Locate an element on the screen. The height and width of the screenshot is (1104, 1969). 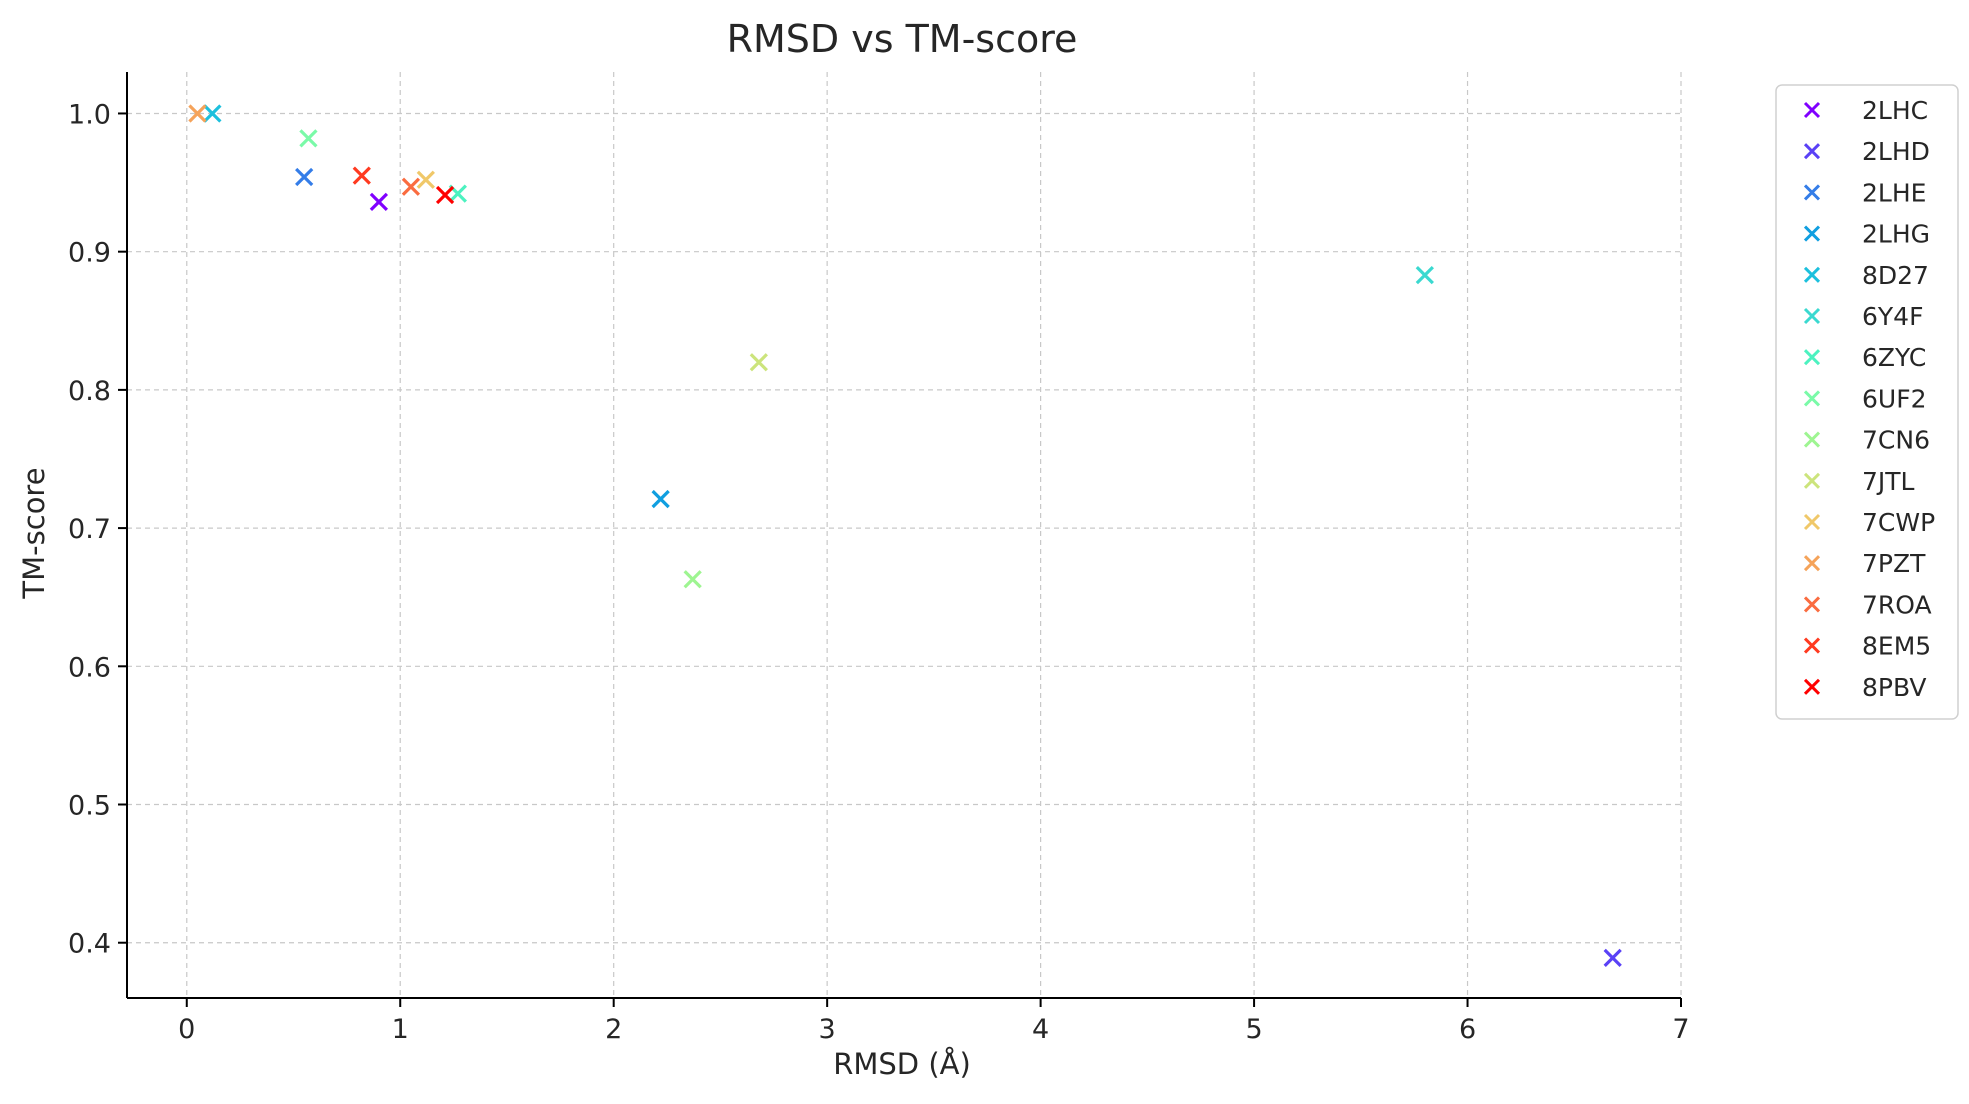
x-tick-label: 2 is located at coordinates (613, 1029).